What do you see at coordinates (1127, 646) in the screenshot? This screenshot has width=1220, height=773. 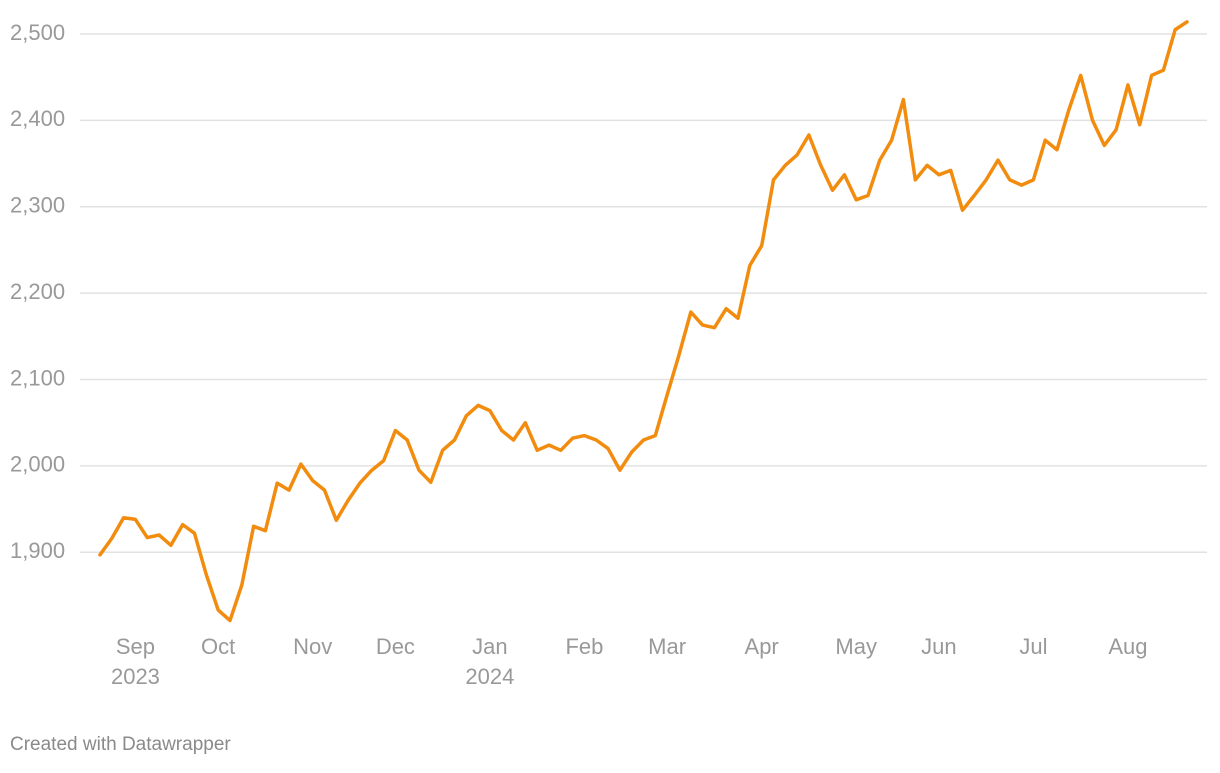 I see `x-tick-label: Aug` at bounding box center [1127, 646].